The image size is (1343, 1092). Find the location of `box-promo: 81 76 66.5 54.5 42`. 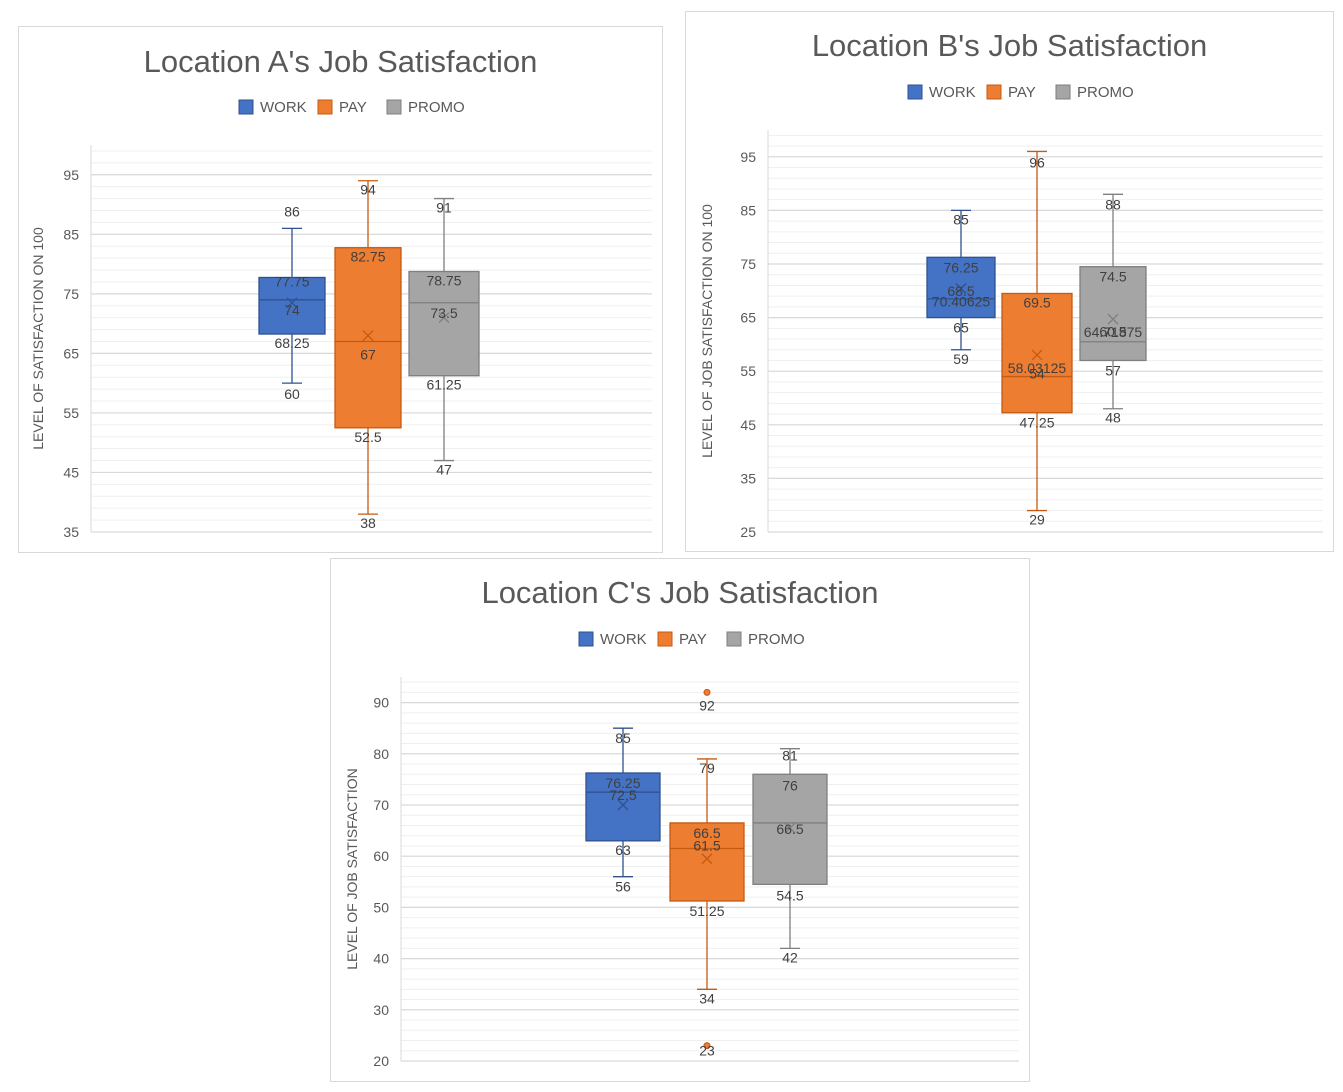

box-promo: 81 76 66.5 54.5 42 is located at coordinates (790, 856).